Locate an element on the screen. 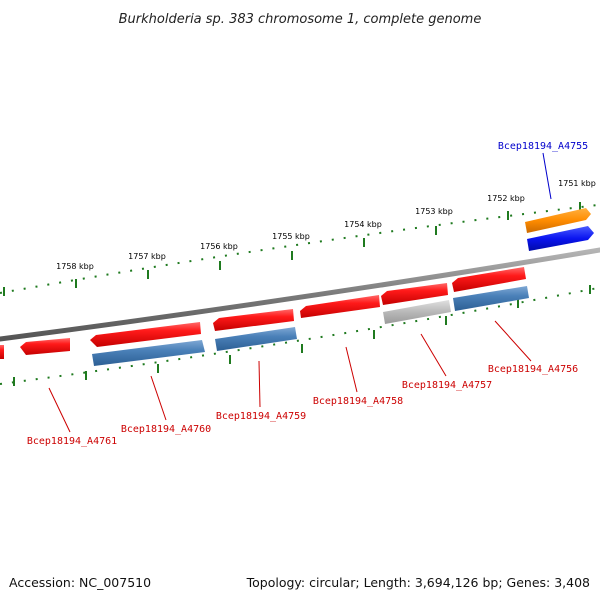 The image size is (600, 600). reverse-cds-a4756 is located at coordinates (491, 298).